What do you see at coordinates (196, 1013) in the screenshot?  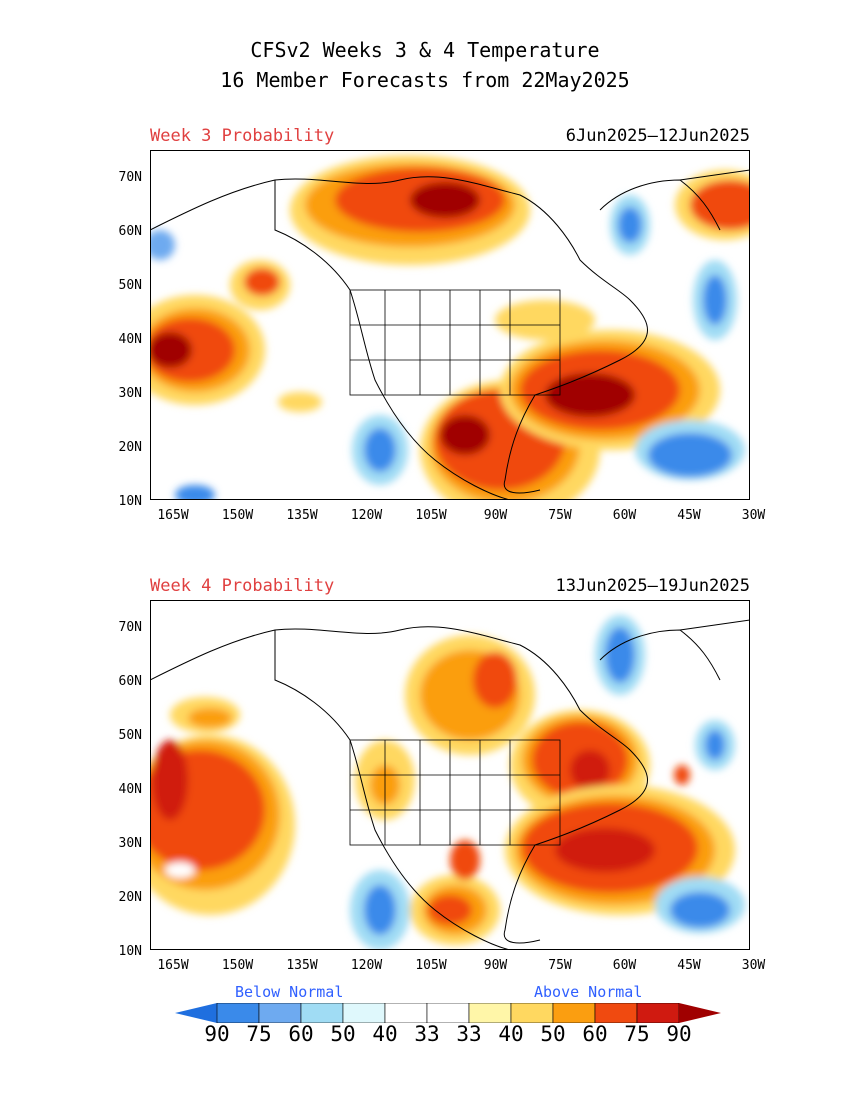 I see `colorbar-left-arrow` at bounding box center [196, 1013].